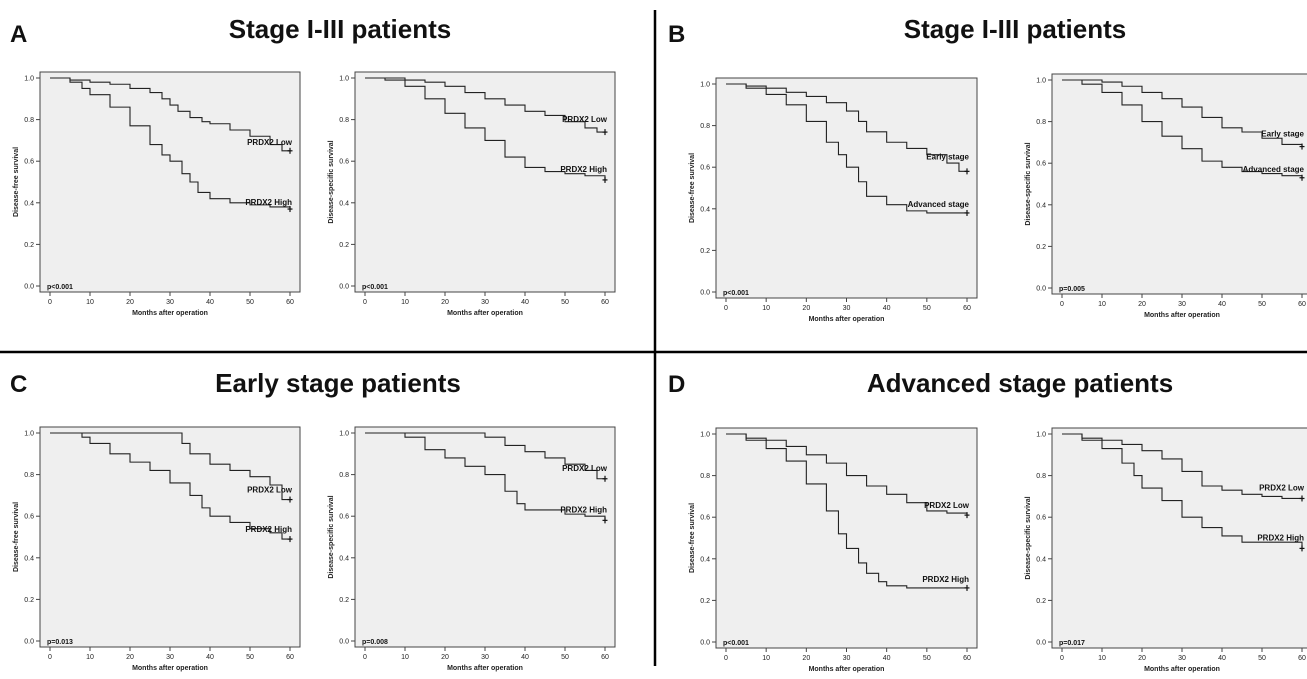 This screenshot has width=1307, height=679. I want to click on panel-a-title: Stage I-III patients, so click(340, 29).